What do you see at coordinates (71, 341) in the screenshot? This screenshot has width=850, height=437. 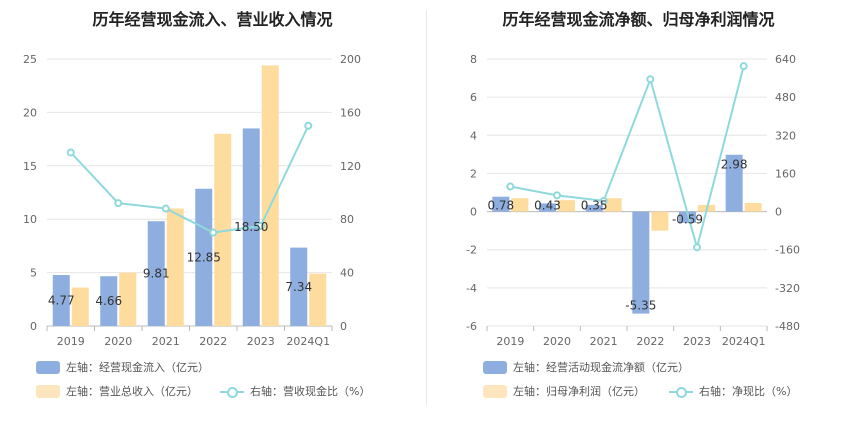 I see `x-tick-label: 2019` at bounding box center [71, 341].